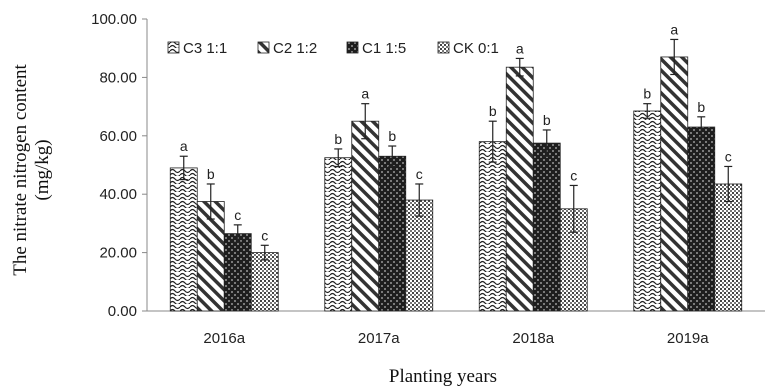  I want to click on x-tick-label: 2019a, so click(688, 338).